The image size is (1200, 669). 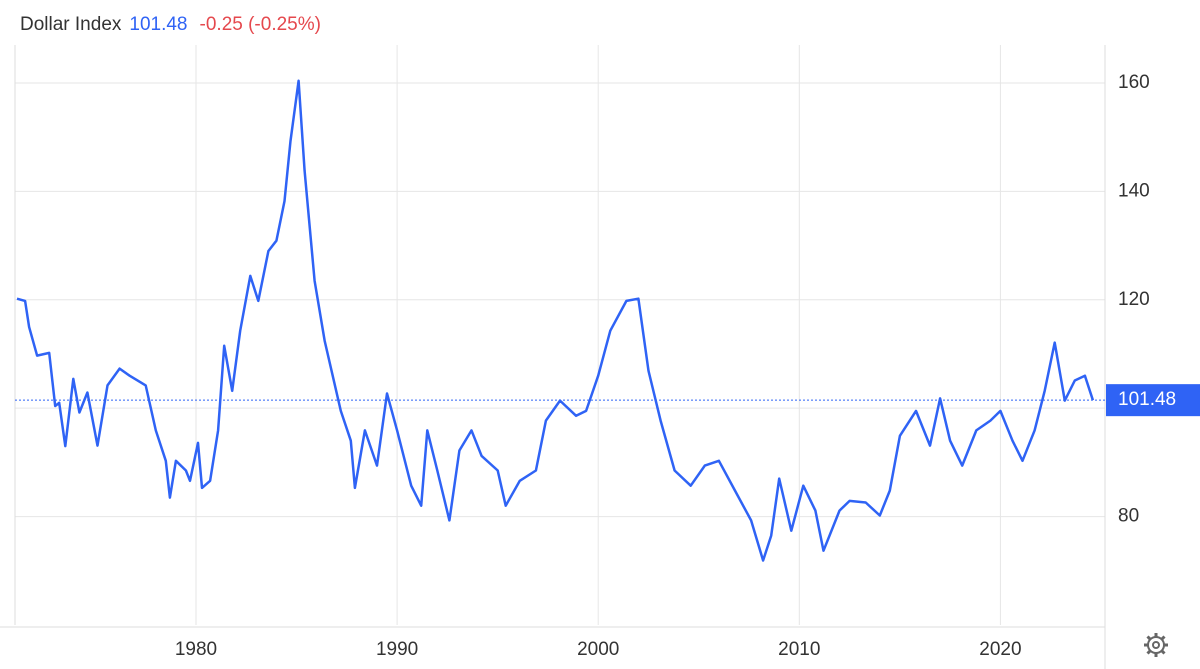 What do you see at coordinates (1147, 399) in the screenshot?
I see `last-price-label: 101.48` at bounding box center [1147, 399].